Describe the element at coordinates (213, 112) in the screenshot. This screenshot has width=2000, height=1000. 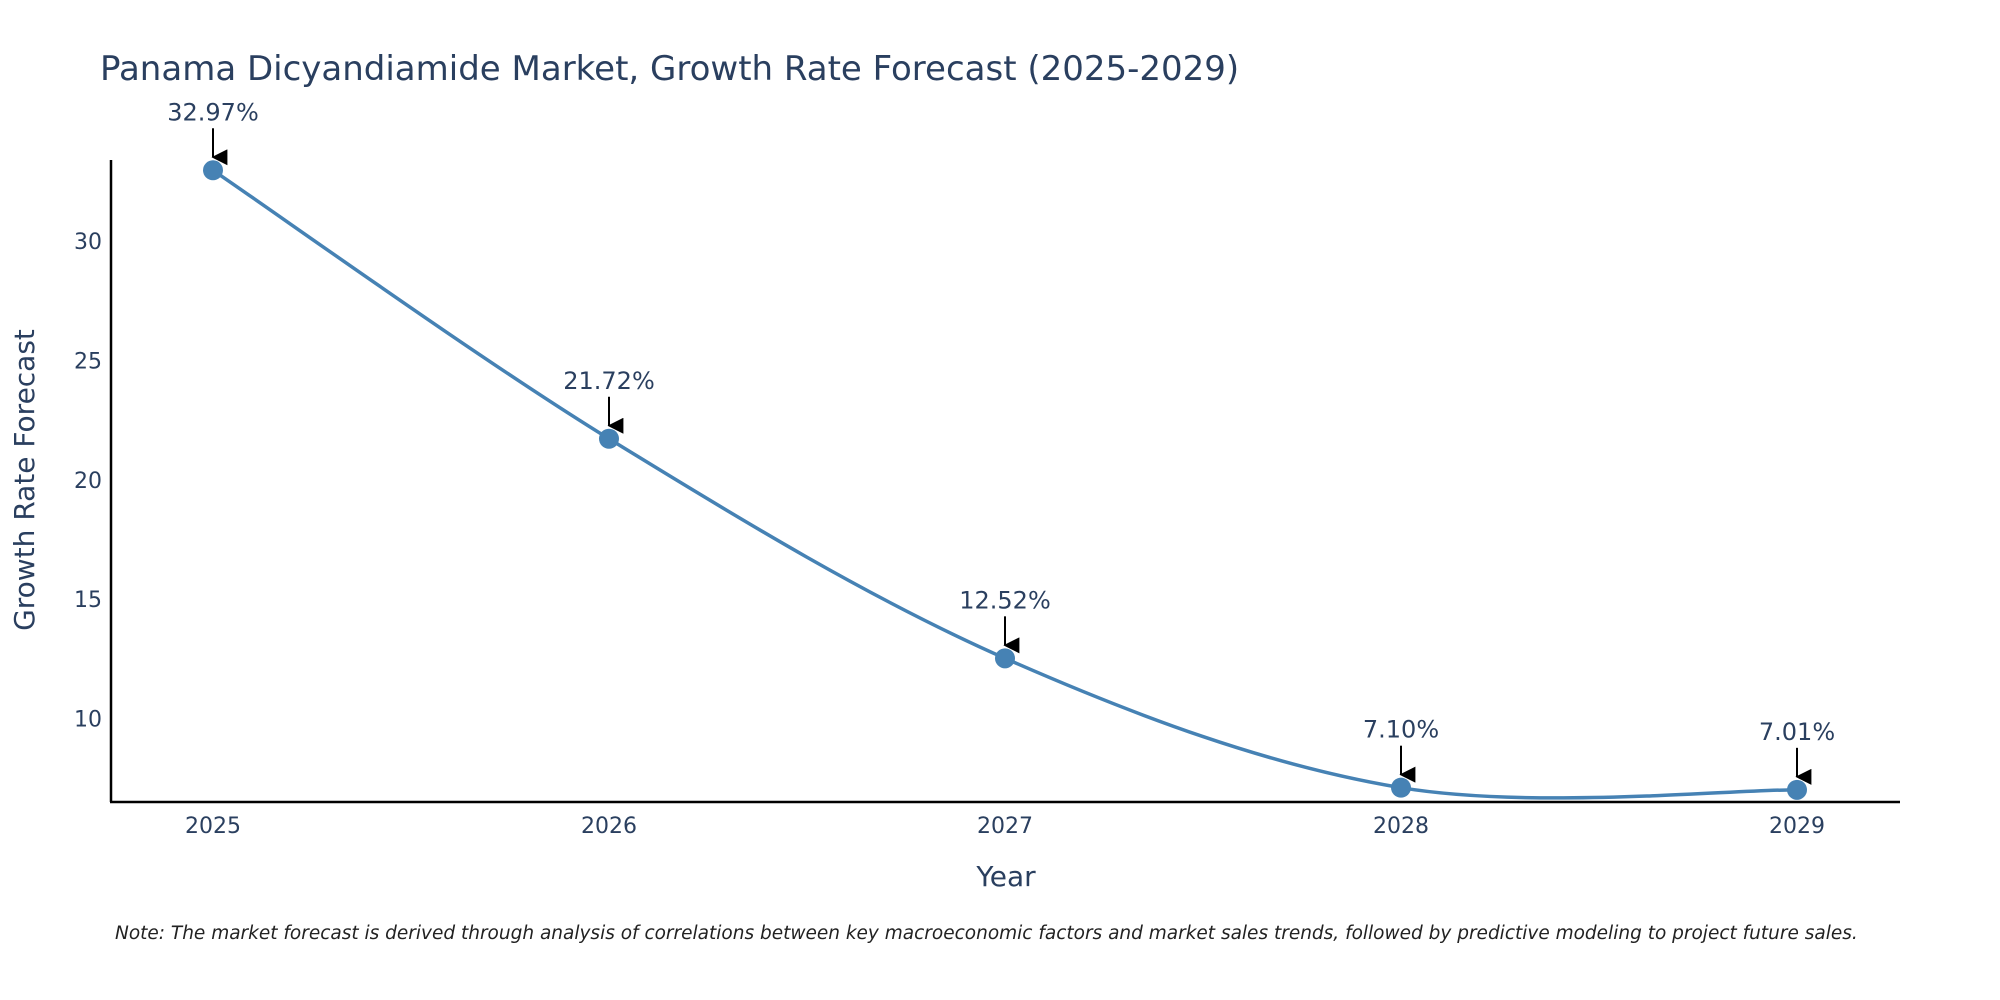
I see `data-label: 32.97%` at that location.